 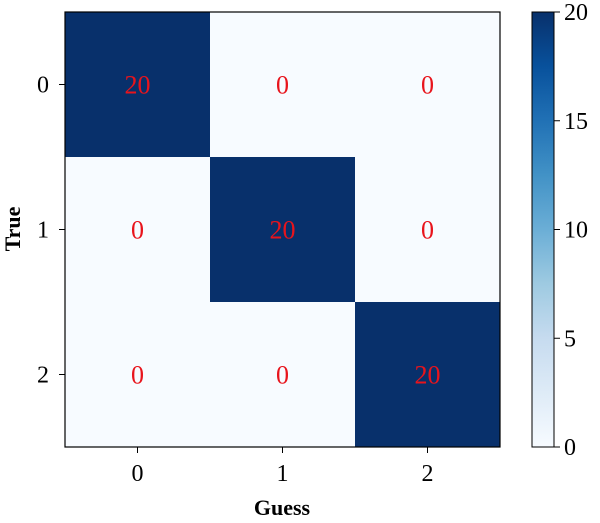 What do you see at coordinates (43, 86) in the screenshot?
I see `y-tick-label: 0` at bounding box center [43, 86].